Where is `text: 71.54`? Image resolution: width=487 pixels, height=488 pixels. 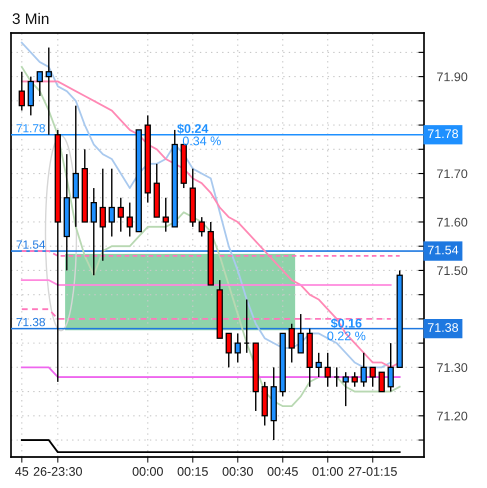
text: 71.54 is located at coordinates (443, 250).